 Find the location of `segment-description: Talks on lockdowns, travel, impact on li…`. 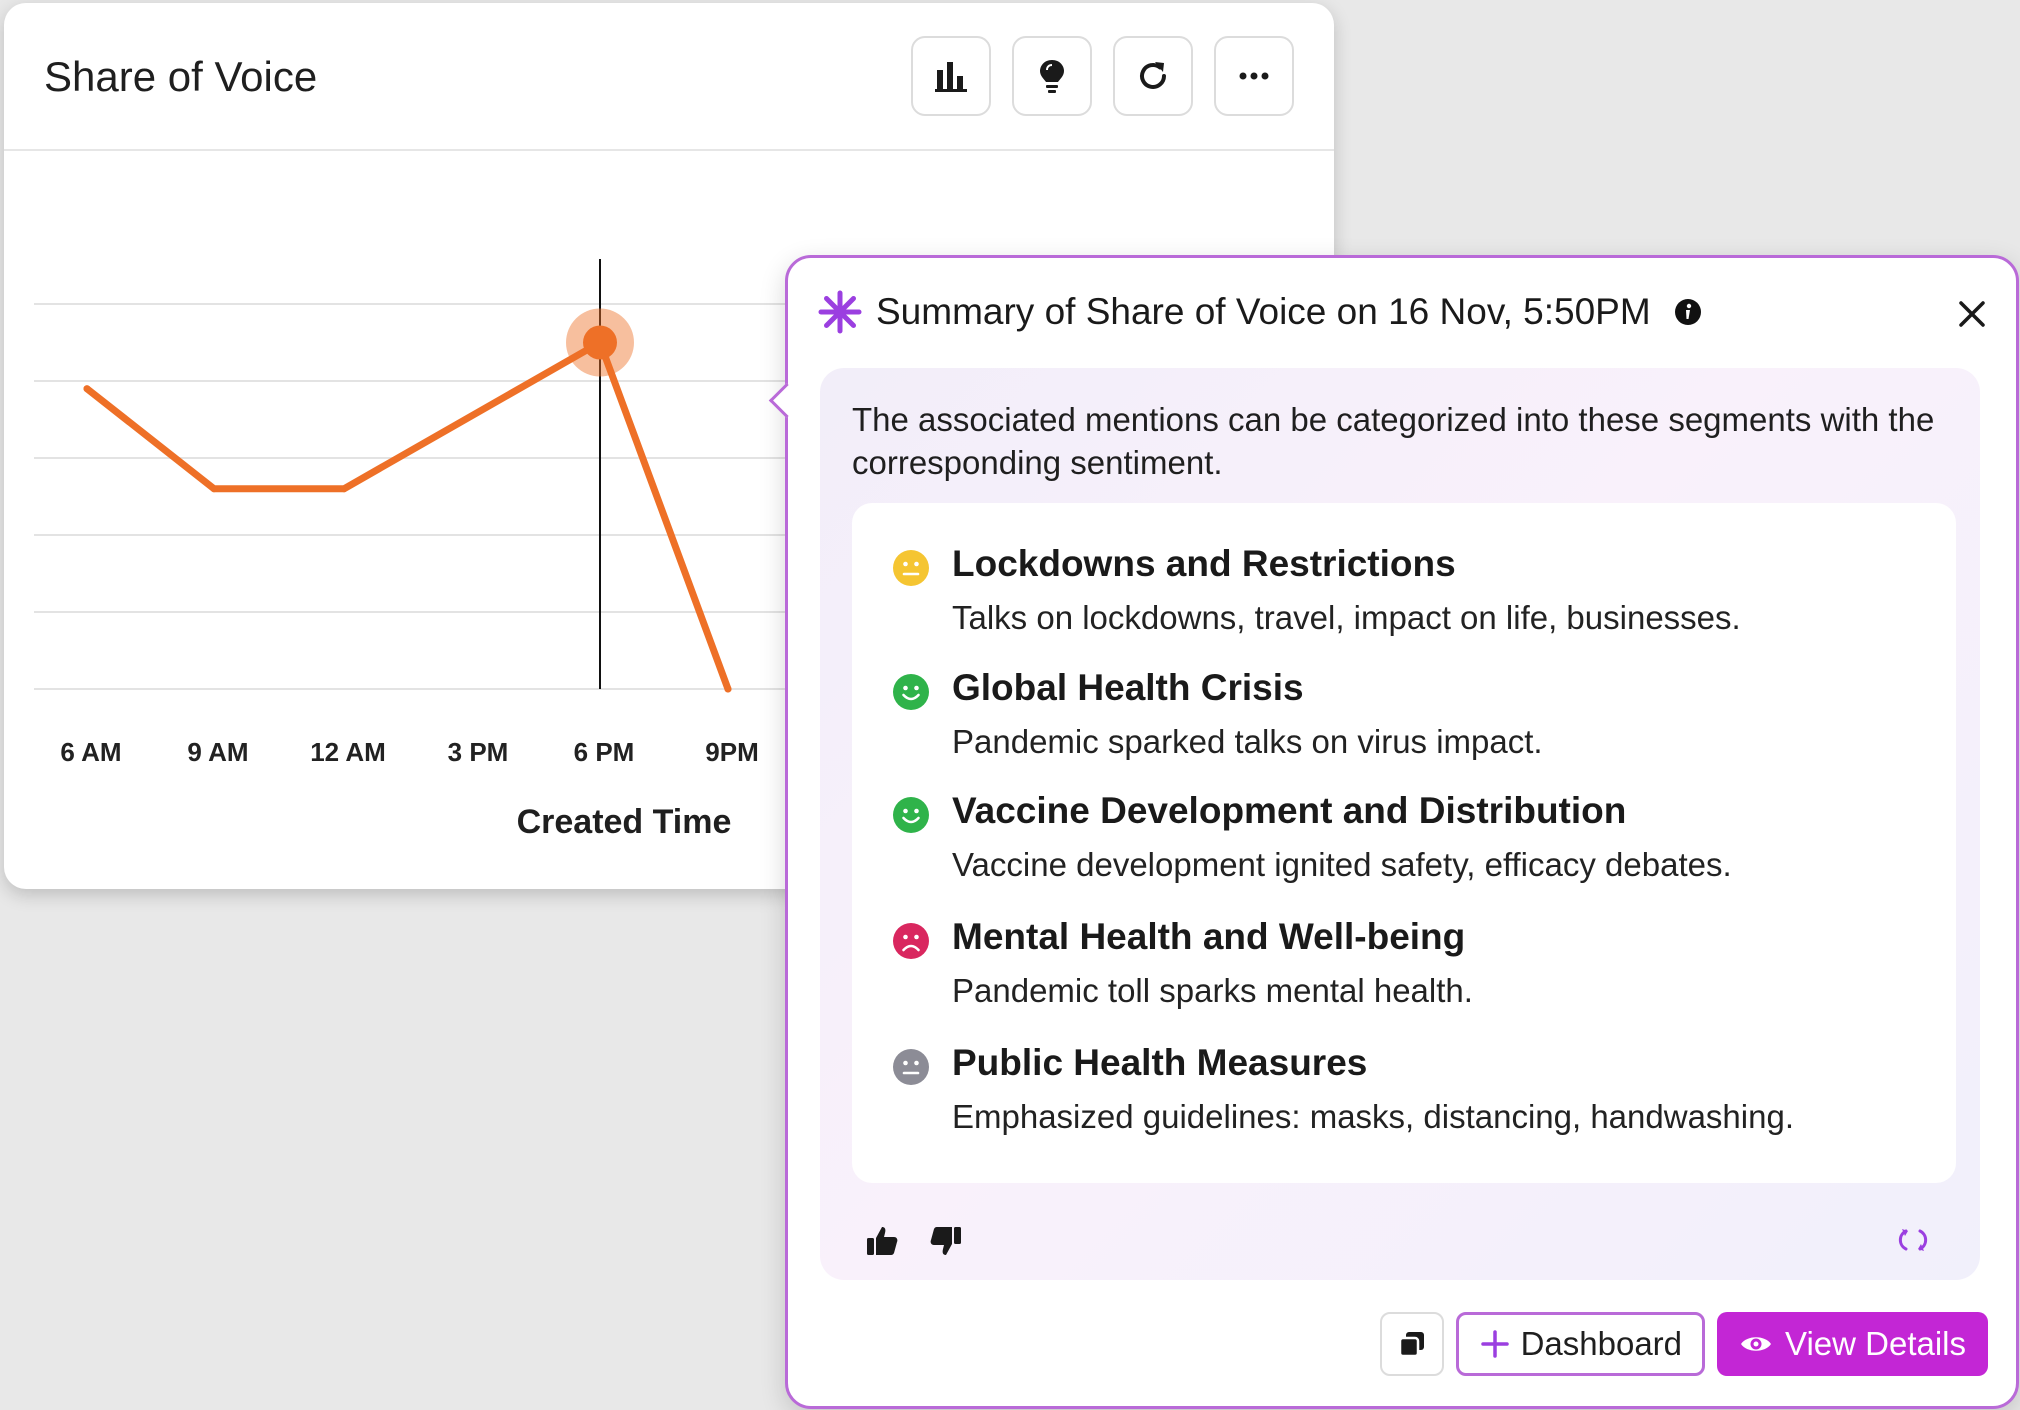

segment-description: Talks on lockdowns, travel, impact on li… is located at coordinates (1346, 617).